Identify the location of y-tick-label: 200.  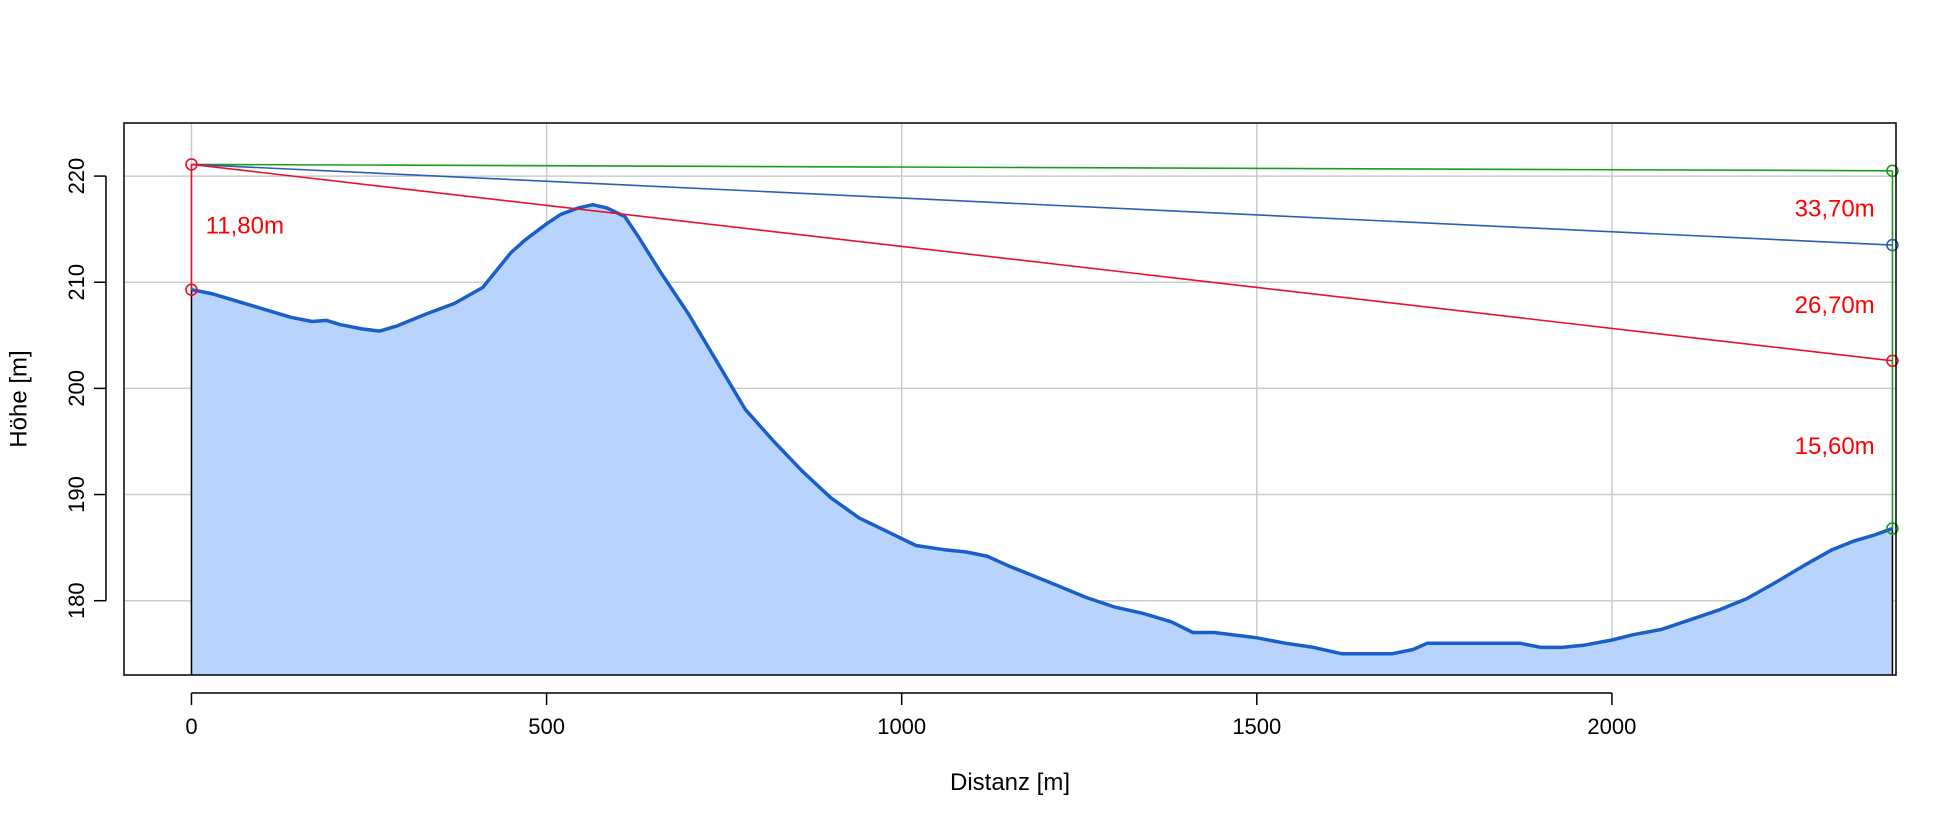
(76, 388).